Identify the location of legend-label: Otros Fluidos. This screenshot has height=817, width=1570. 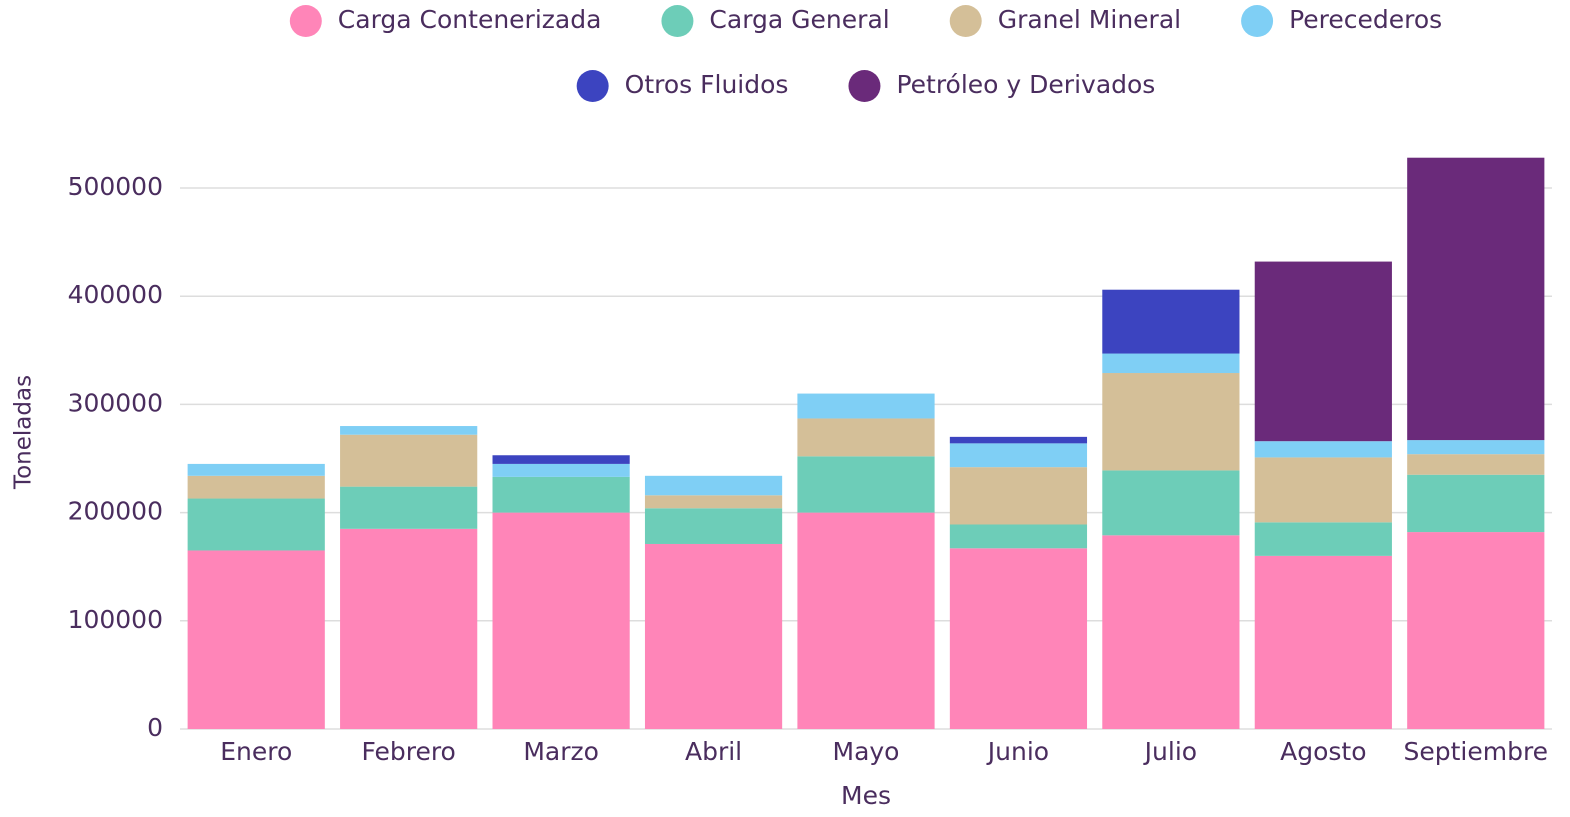
(707, 84).